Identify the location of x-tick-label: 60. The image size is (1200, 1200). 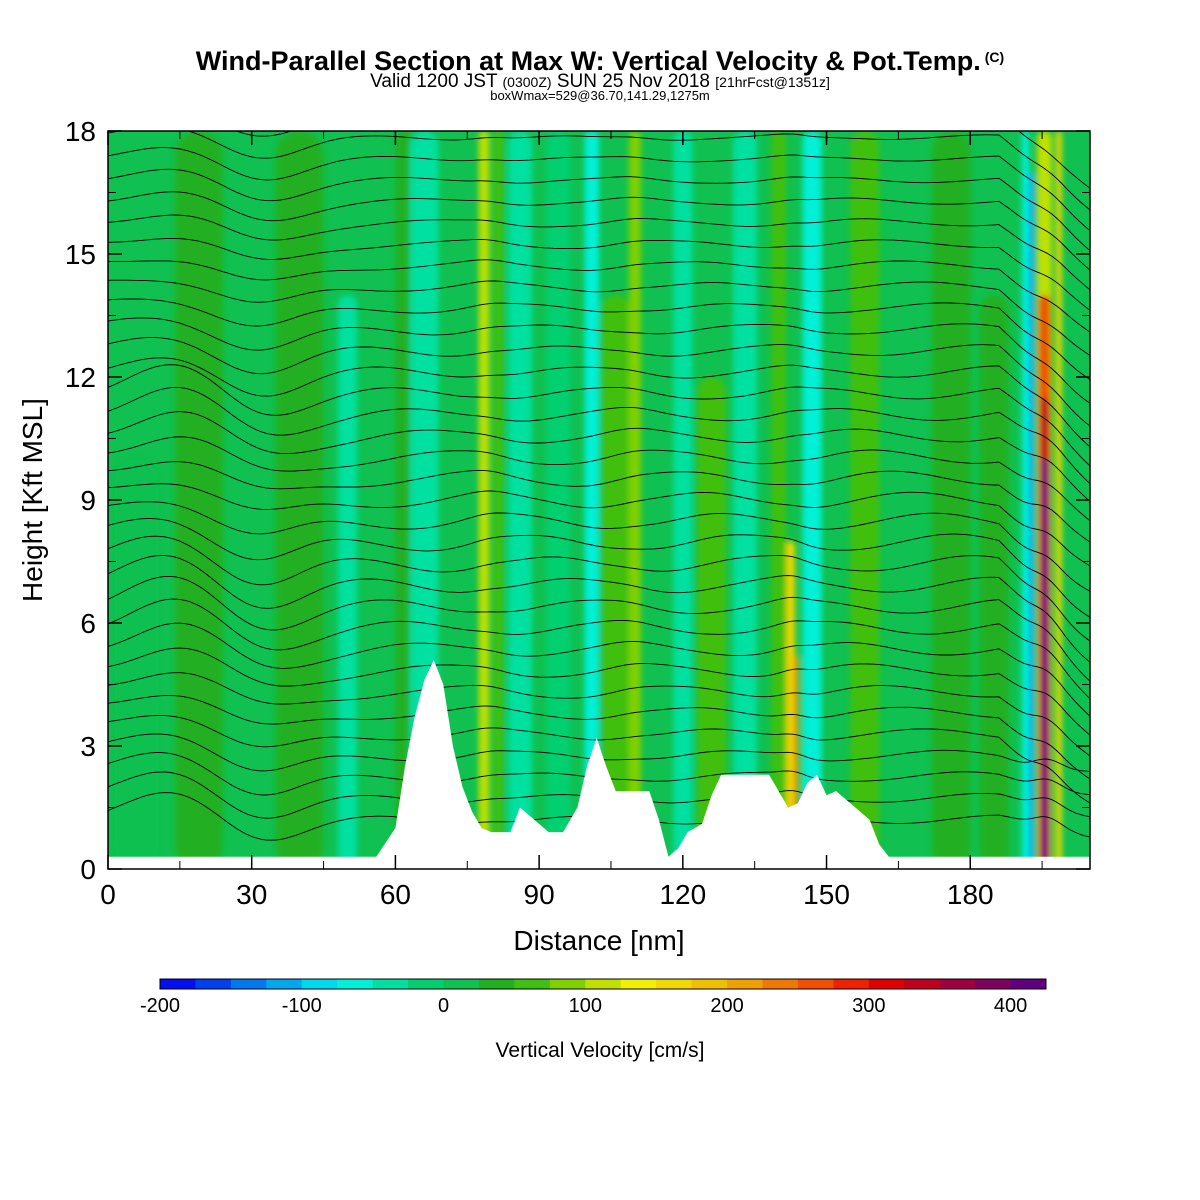
(395, 894).